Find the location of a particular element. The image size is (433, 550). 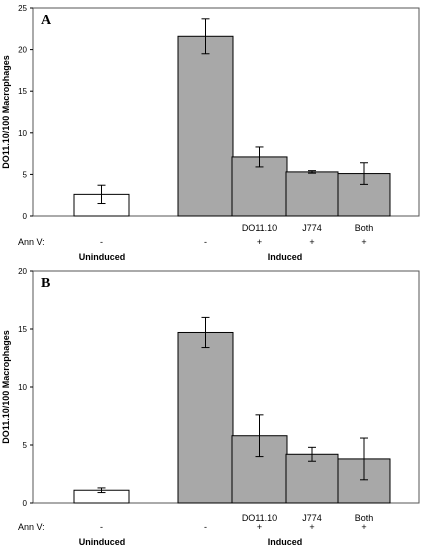

panel-label: A is located at coordinates (46, 20).